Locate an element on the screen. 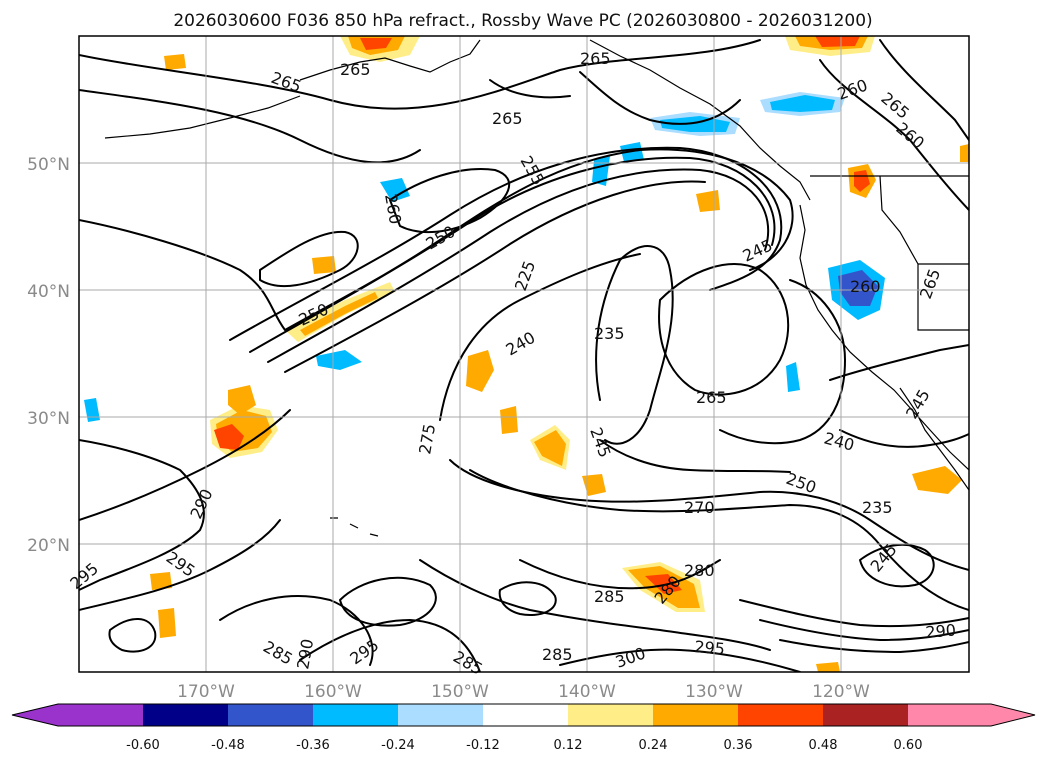 This screenshot has width=1047, height=765. colorbar-tick-label: -0.24 is located at coordinates (398, 745).